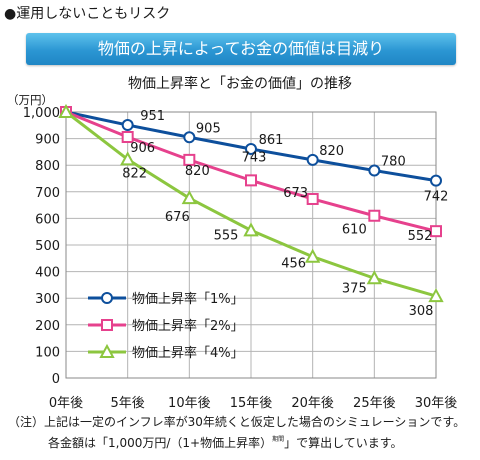 This screenshot has width=480, height=460. Describe the element at coordinates (47, 326) in the screenshot. I see `y-tick-label: 200` at that location.